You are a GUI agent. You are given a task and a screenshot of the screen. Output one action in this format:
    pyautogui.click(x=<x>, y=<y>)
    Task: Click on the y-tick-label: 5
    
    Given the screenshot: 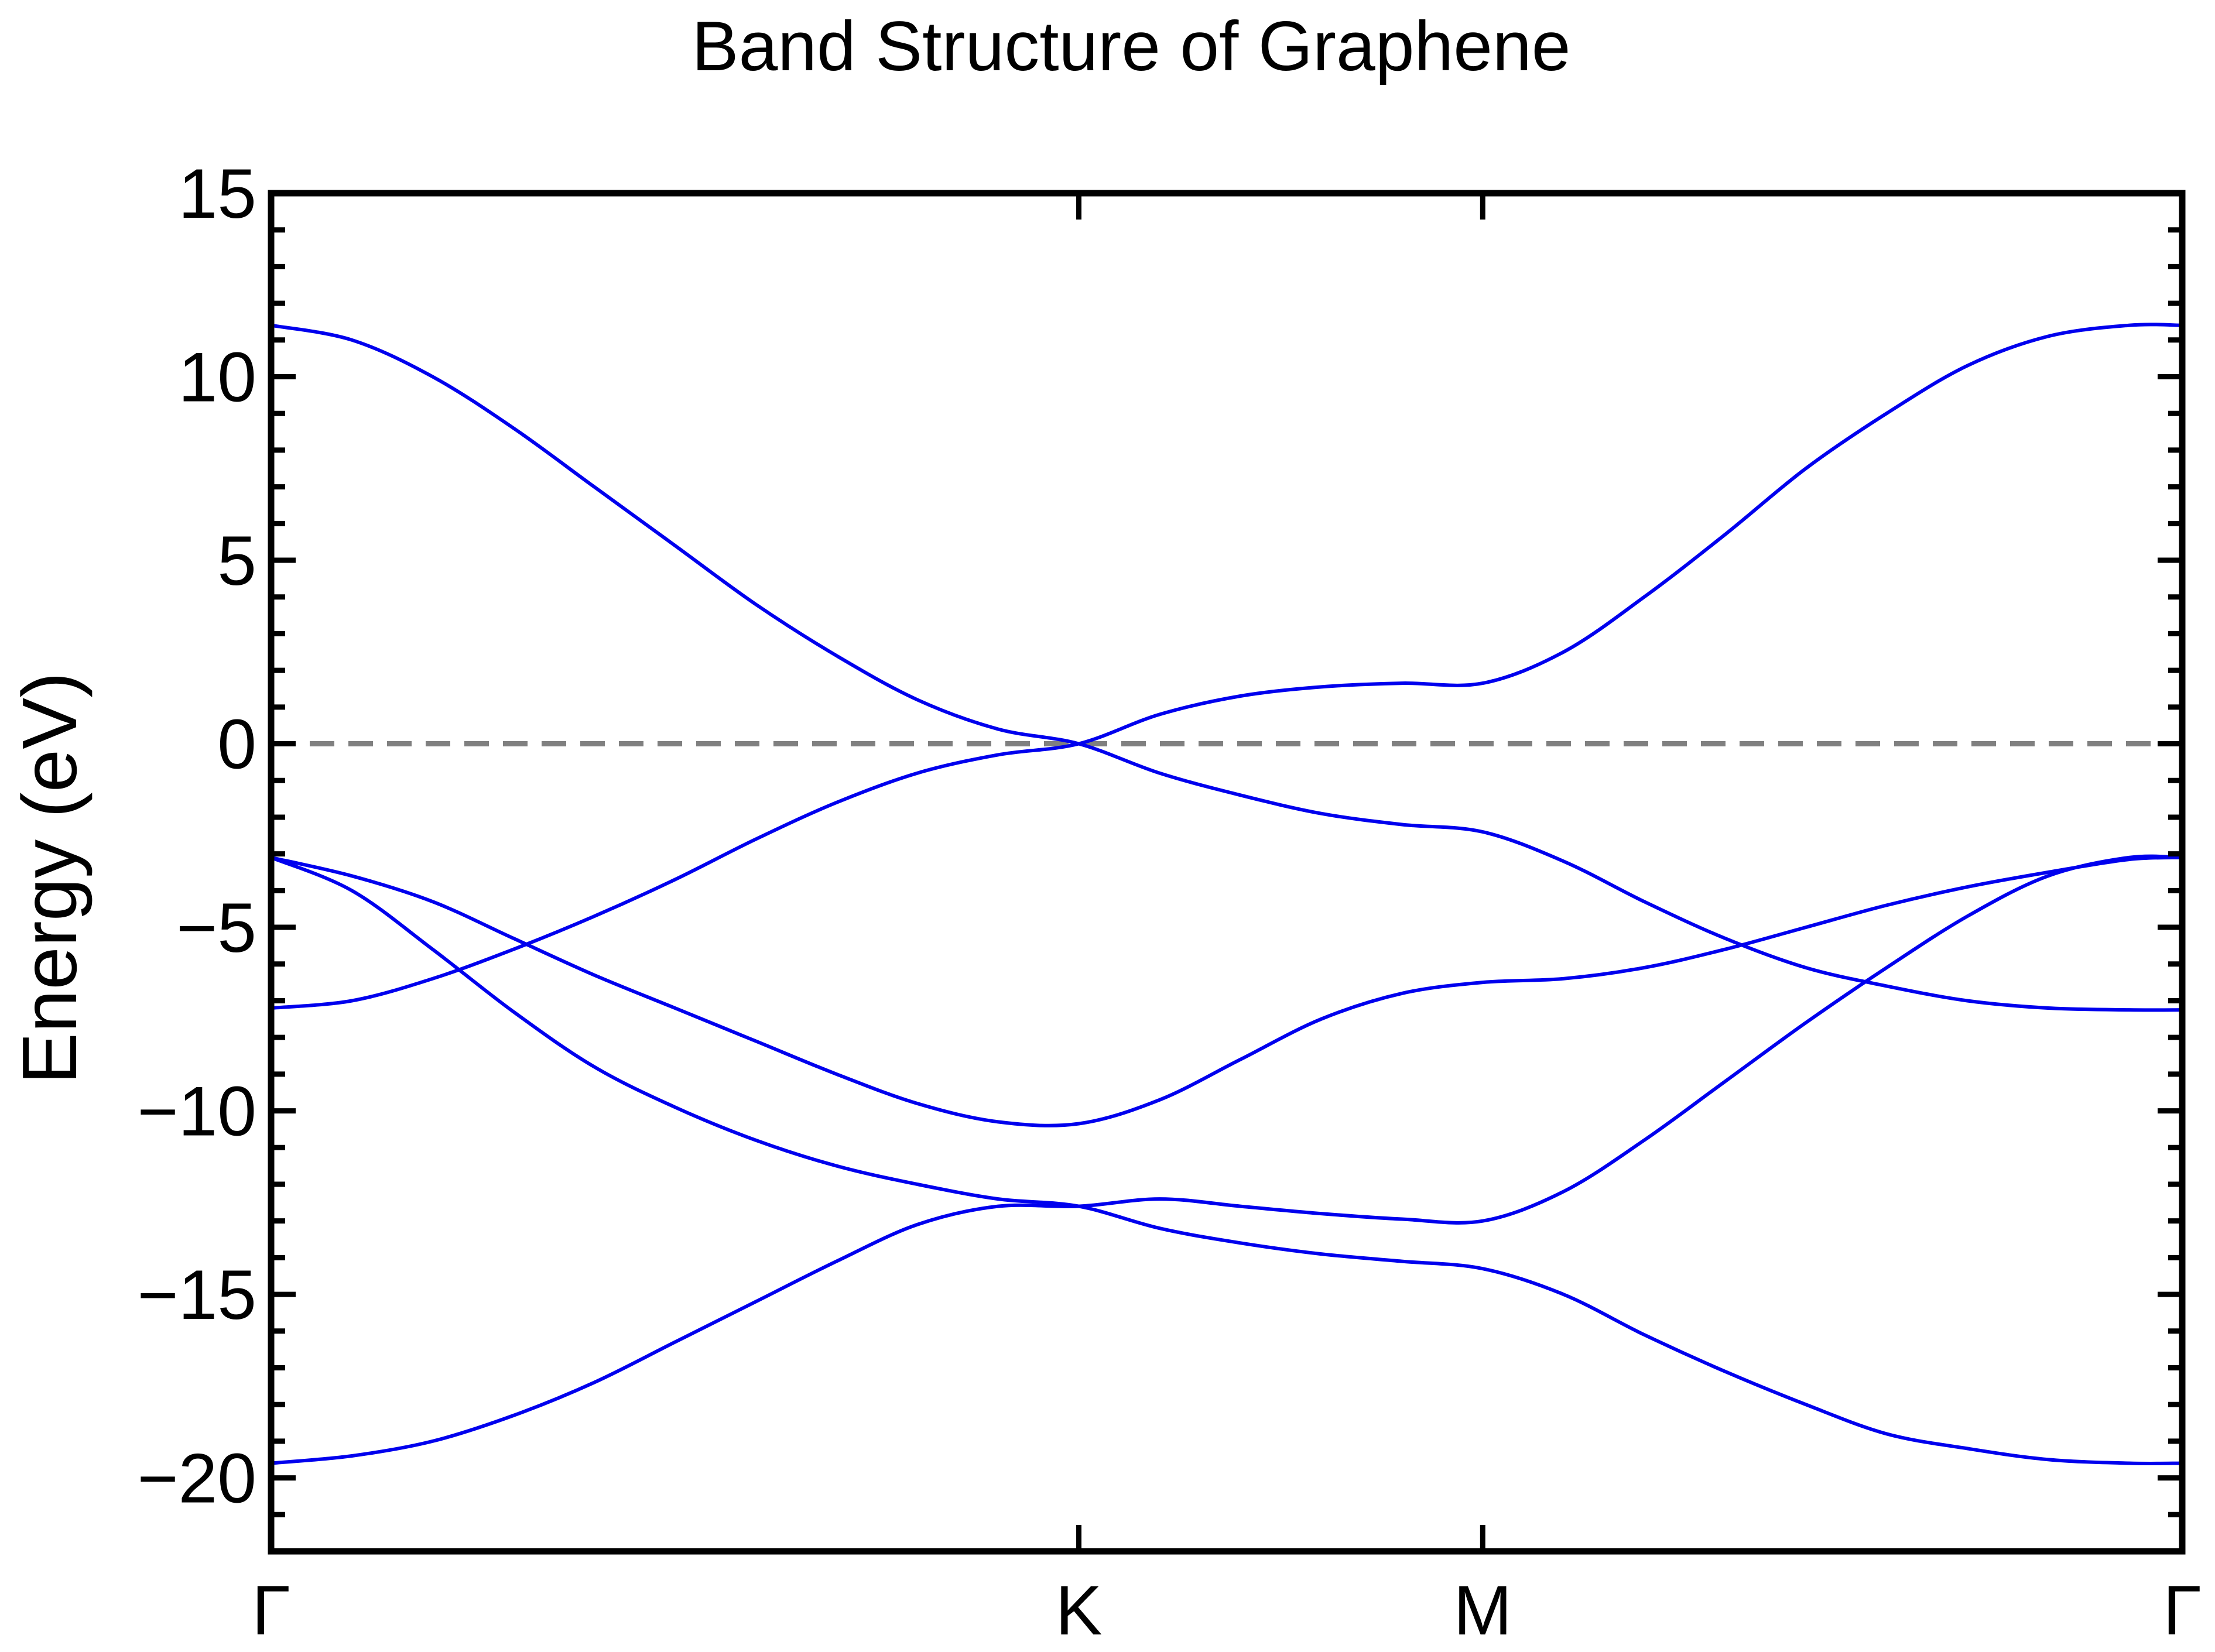 What is the action you would take?
    pyautogui.click(x=236, y=561)
    